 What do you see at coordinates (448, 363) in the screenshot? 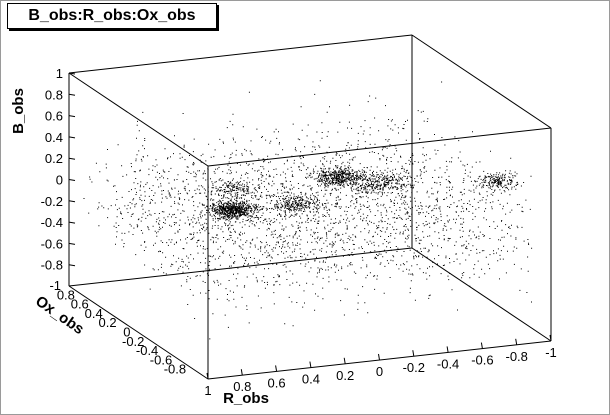
I see `x-tick-label: -0.4` at bounding box center [448, 363].